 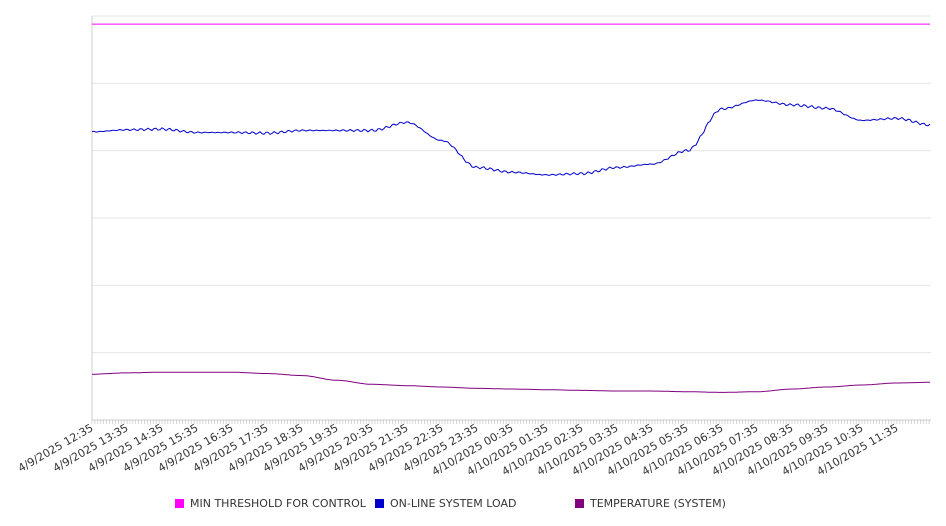 I want to click on legend-label-min-threshold: MIN THRESHOLD FOR CONTROL, so click(x=278, y=503).